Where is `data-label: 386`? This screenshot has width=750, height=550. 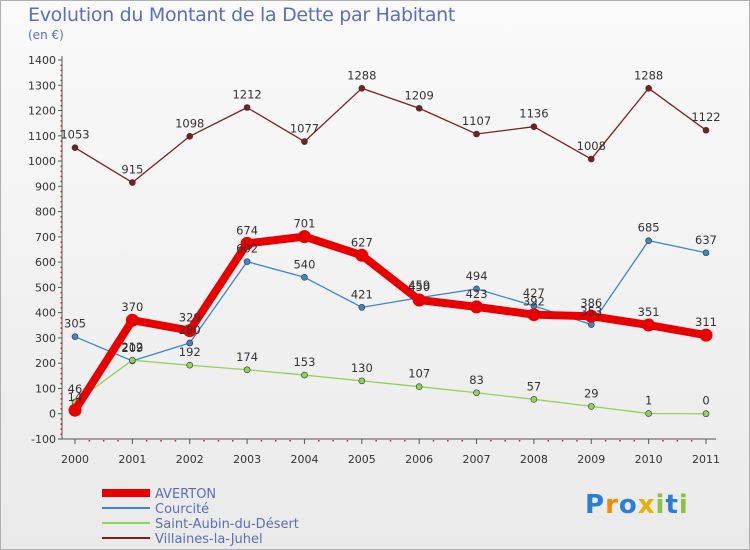
data-label: 386 is located at coordinates (591, 303).